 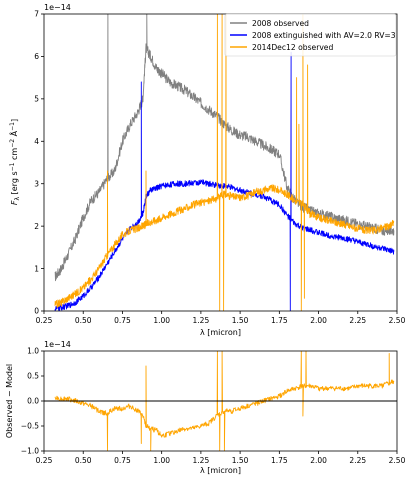 I want to click on residual-y-axis-label: Observed − Model, so click(x=9, y=401).